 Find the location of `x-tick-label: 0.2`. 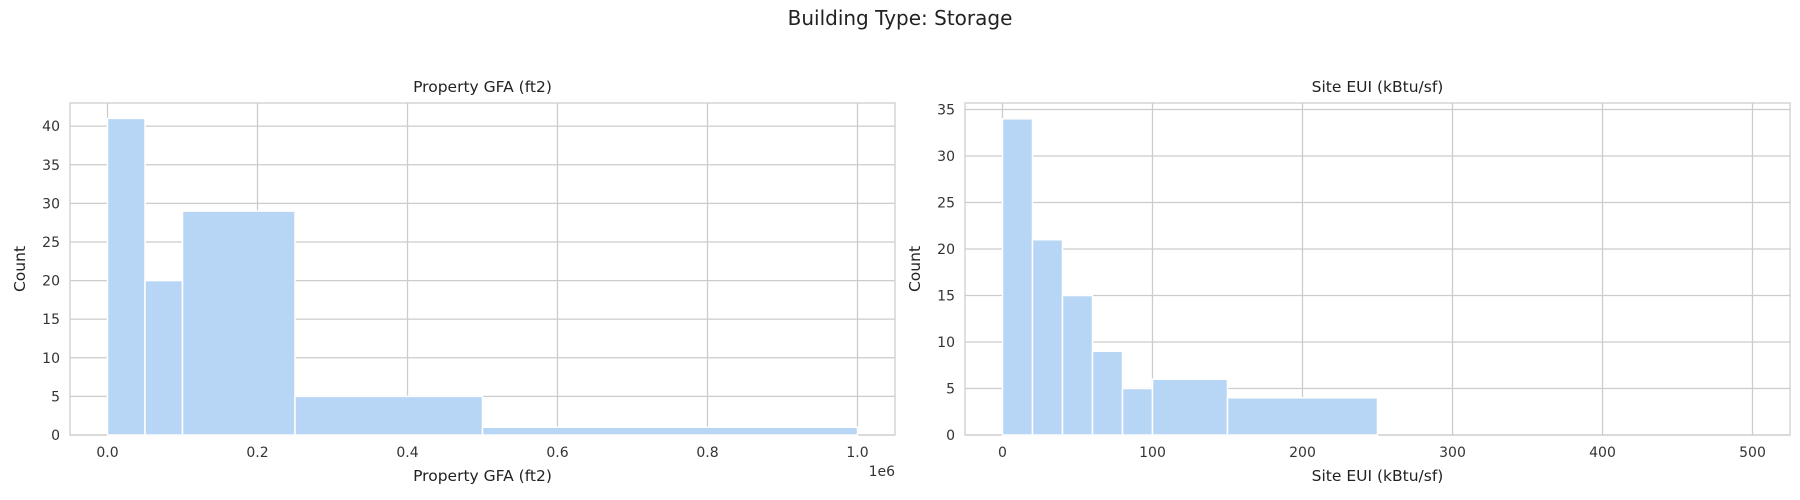

x-tick-label: 0.2 is located at coordinates (257, 453).